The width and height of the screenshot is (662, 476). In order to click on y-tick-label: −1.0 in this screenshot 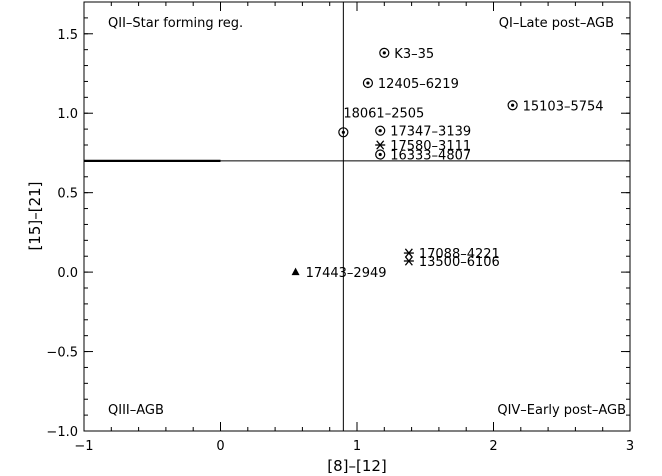, I will do `click(62, 432)`.